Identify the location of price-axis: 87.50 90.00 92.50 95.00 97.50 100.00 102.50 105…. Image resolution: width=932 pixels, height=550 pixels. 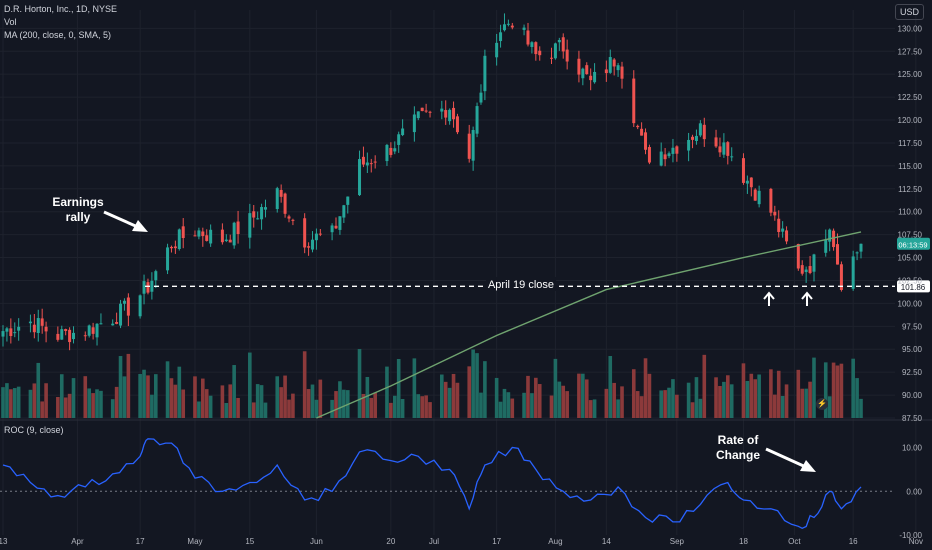
(910, 223).